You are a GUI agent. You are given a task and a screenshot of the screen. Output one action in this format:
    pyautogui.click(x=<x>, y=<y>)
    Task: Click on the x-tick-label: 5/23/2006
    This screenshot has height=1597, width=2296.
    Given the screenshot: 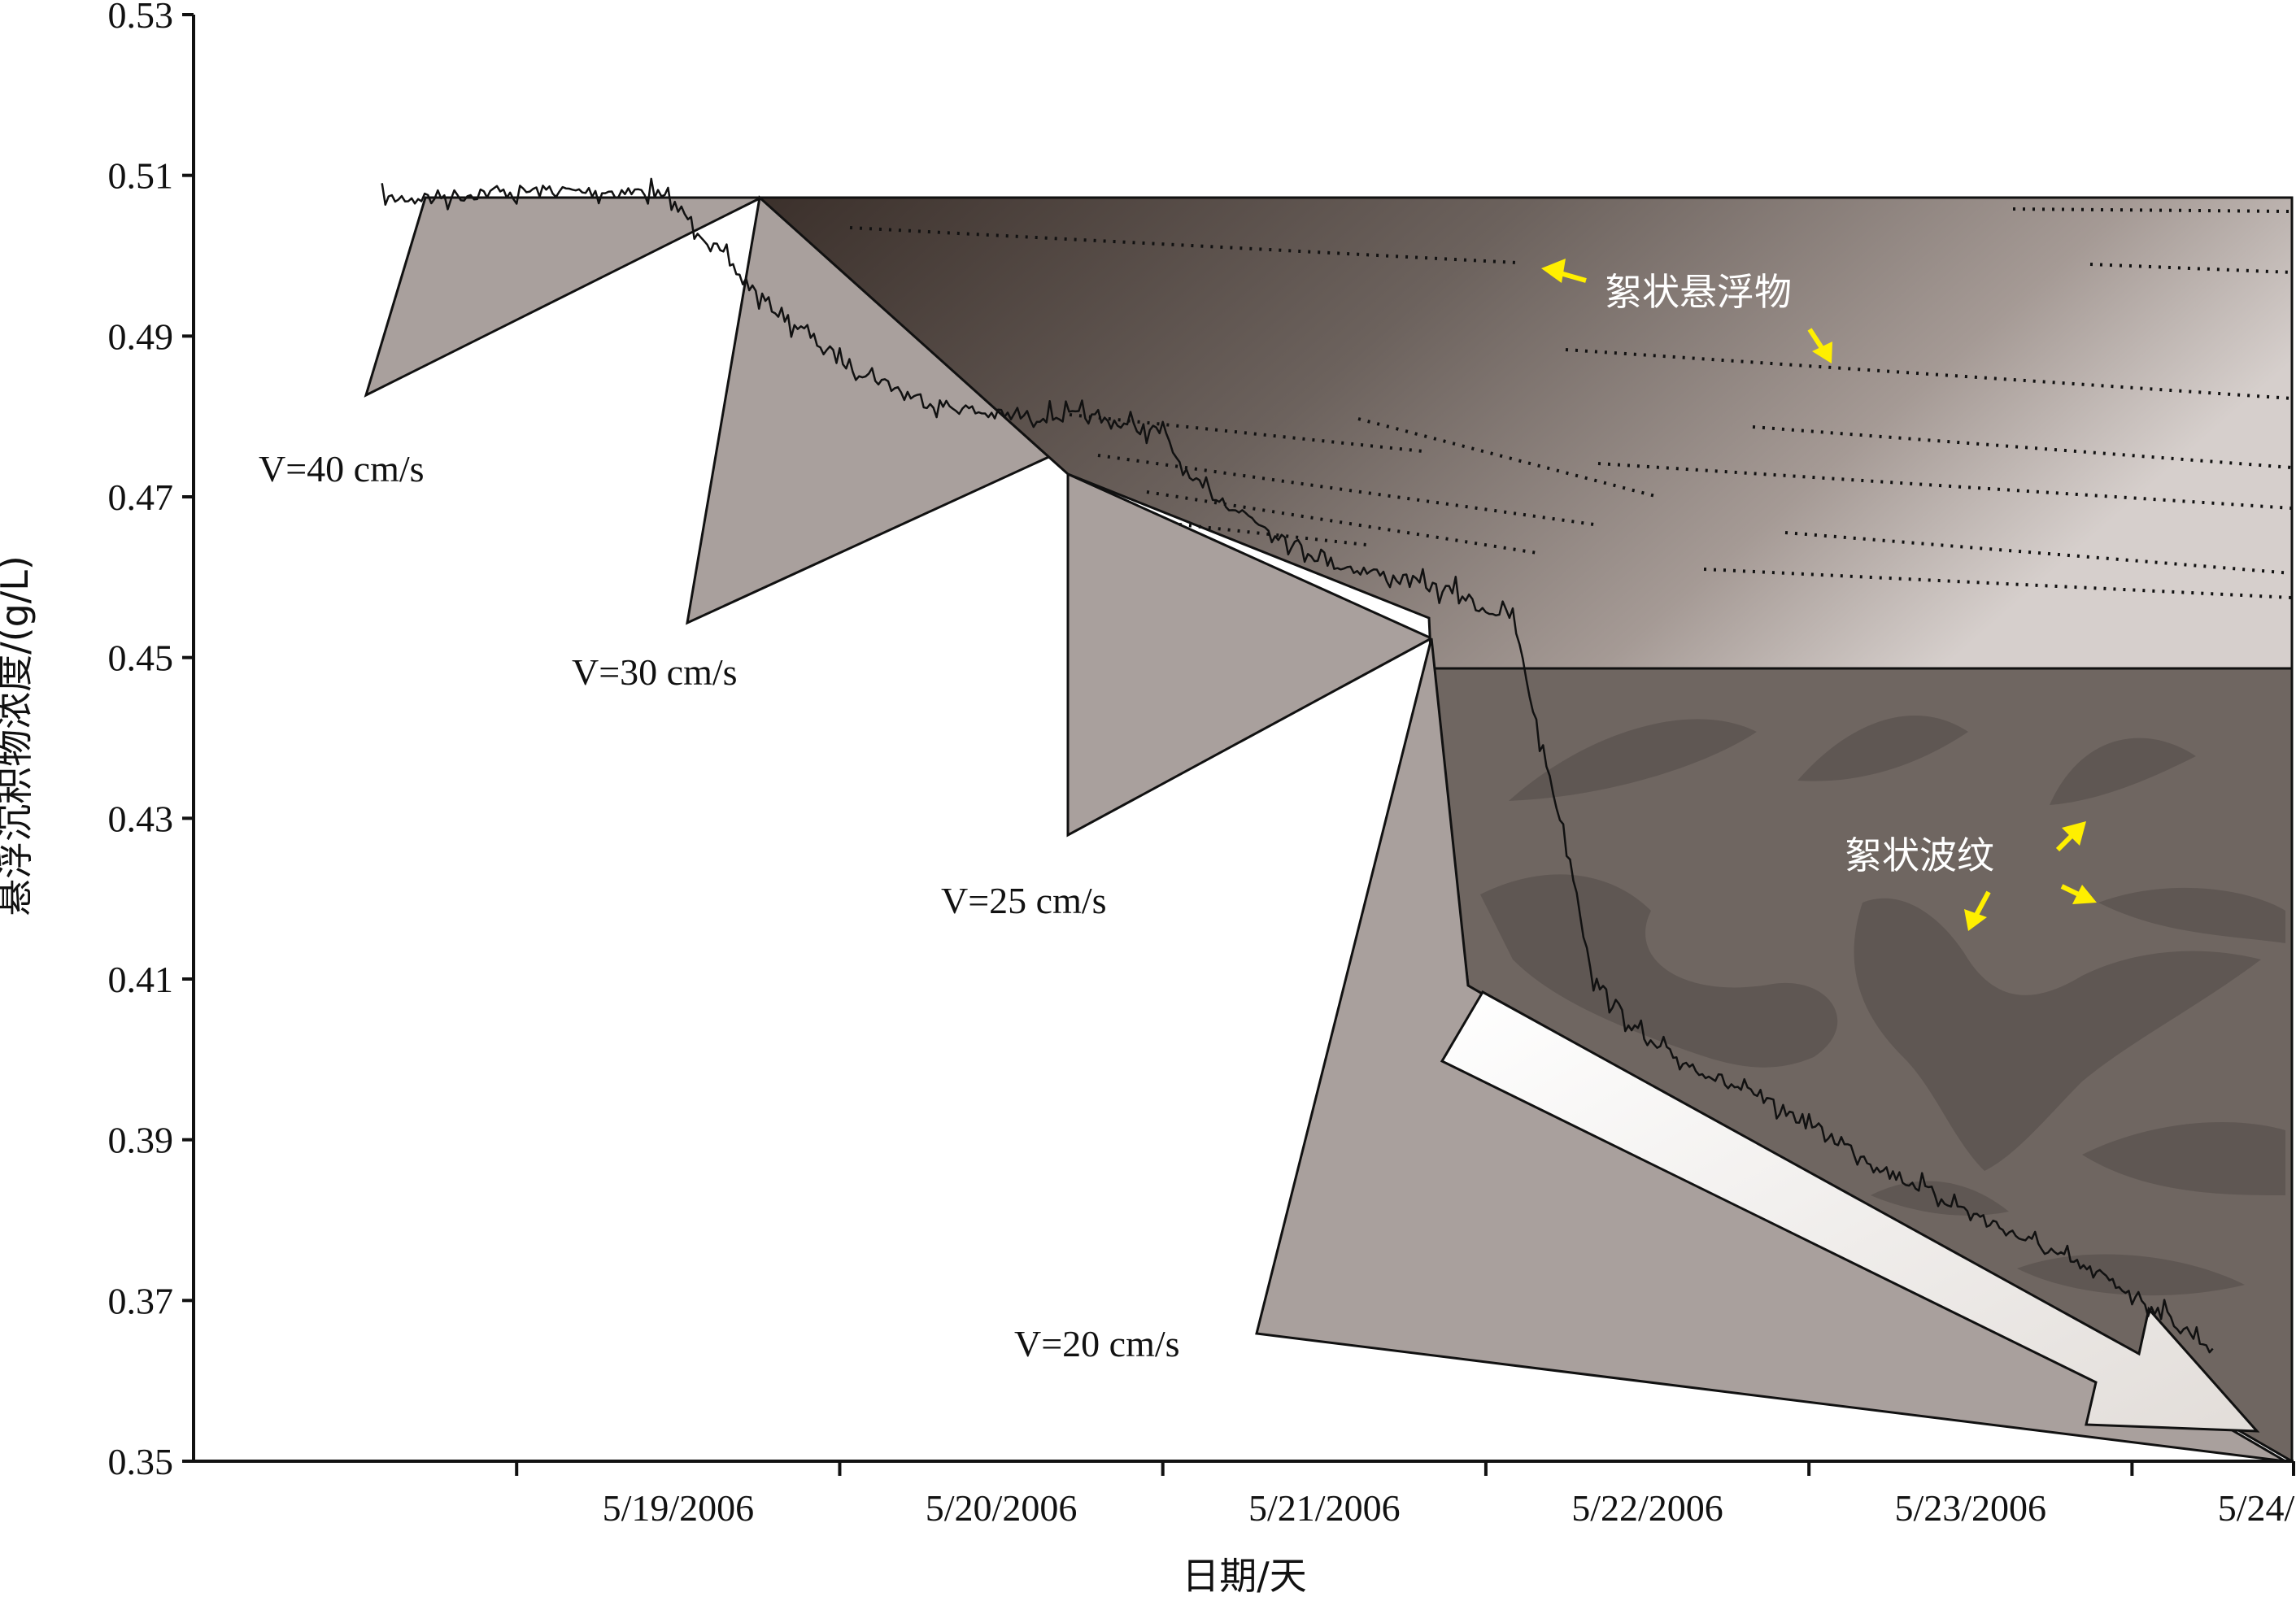 What is the action you would take?
    pyautogui.click(x=1970, y=1508)
    